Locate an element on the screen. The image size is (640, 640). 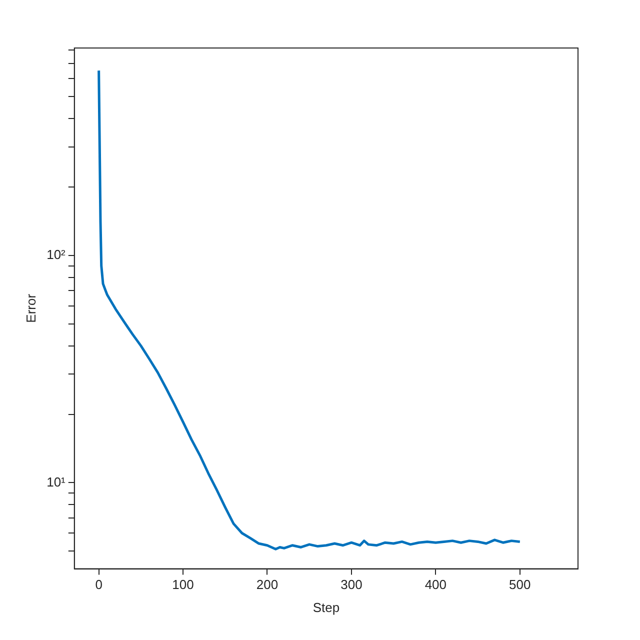
x-tick-label: 400 is located at coordinates (435, 584).